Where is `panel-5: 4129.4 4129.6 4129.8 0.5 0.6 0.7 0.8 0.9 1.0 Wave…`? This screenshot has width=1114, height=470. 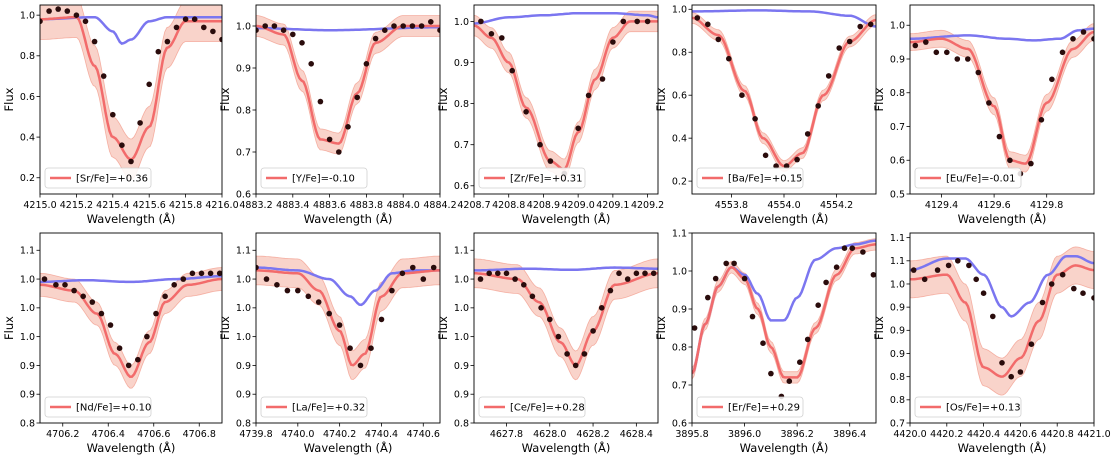 panel-5: 4129.4 4129.6 4129.8 0.5 0.6 0.7 0.8 0.9 1.0 Wave… is located at coordinates (983, 115).